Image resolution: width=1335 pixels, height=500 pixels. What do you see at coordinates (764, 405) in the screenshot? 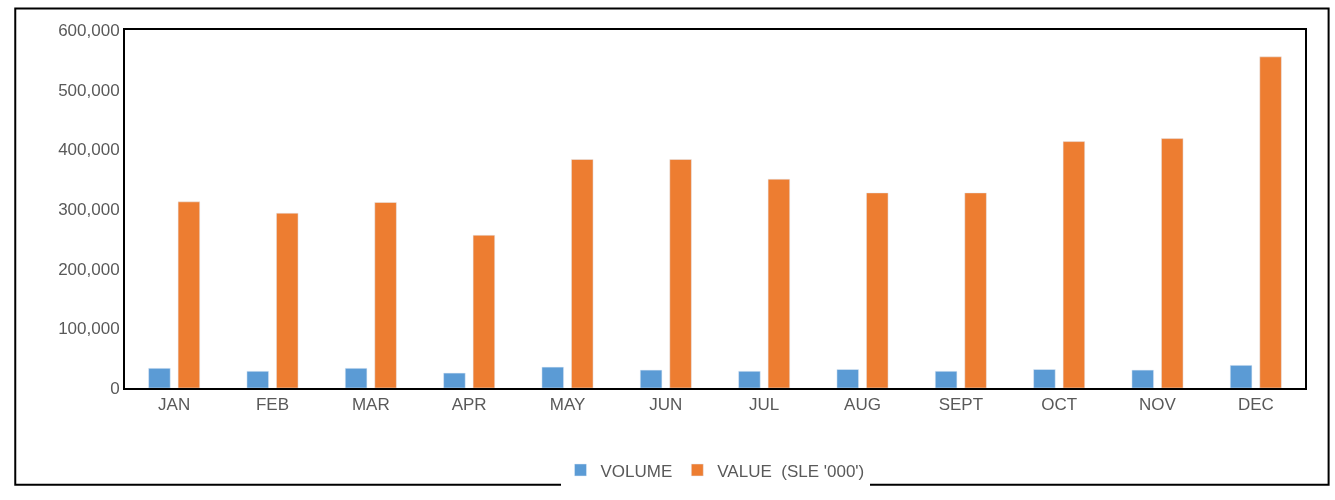
I see `x-tick-label: JUL` at bounding box center [764, 405].